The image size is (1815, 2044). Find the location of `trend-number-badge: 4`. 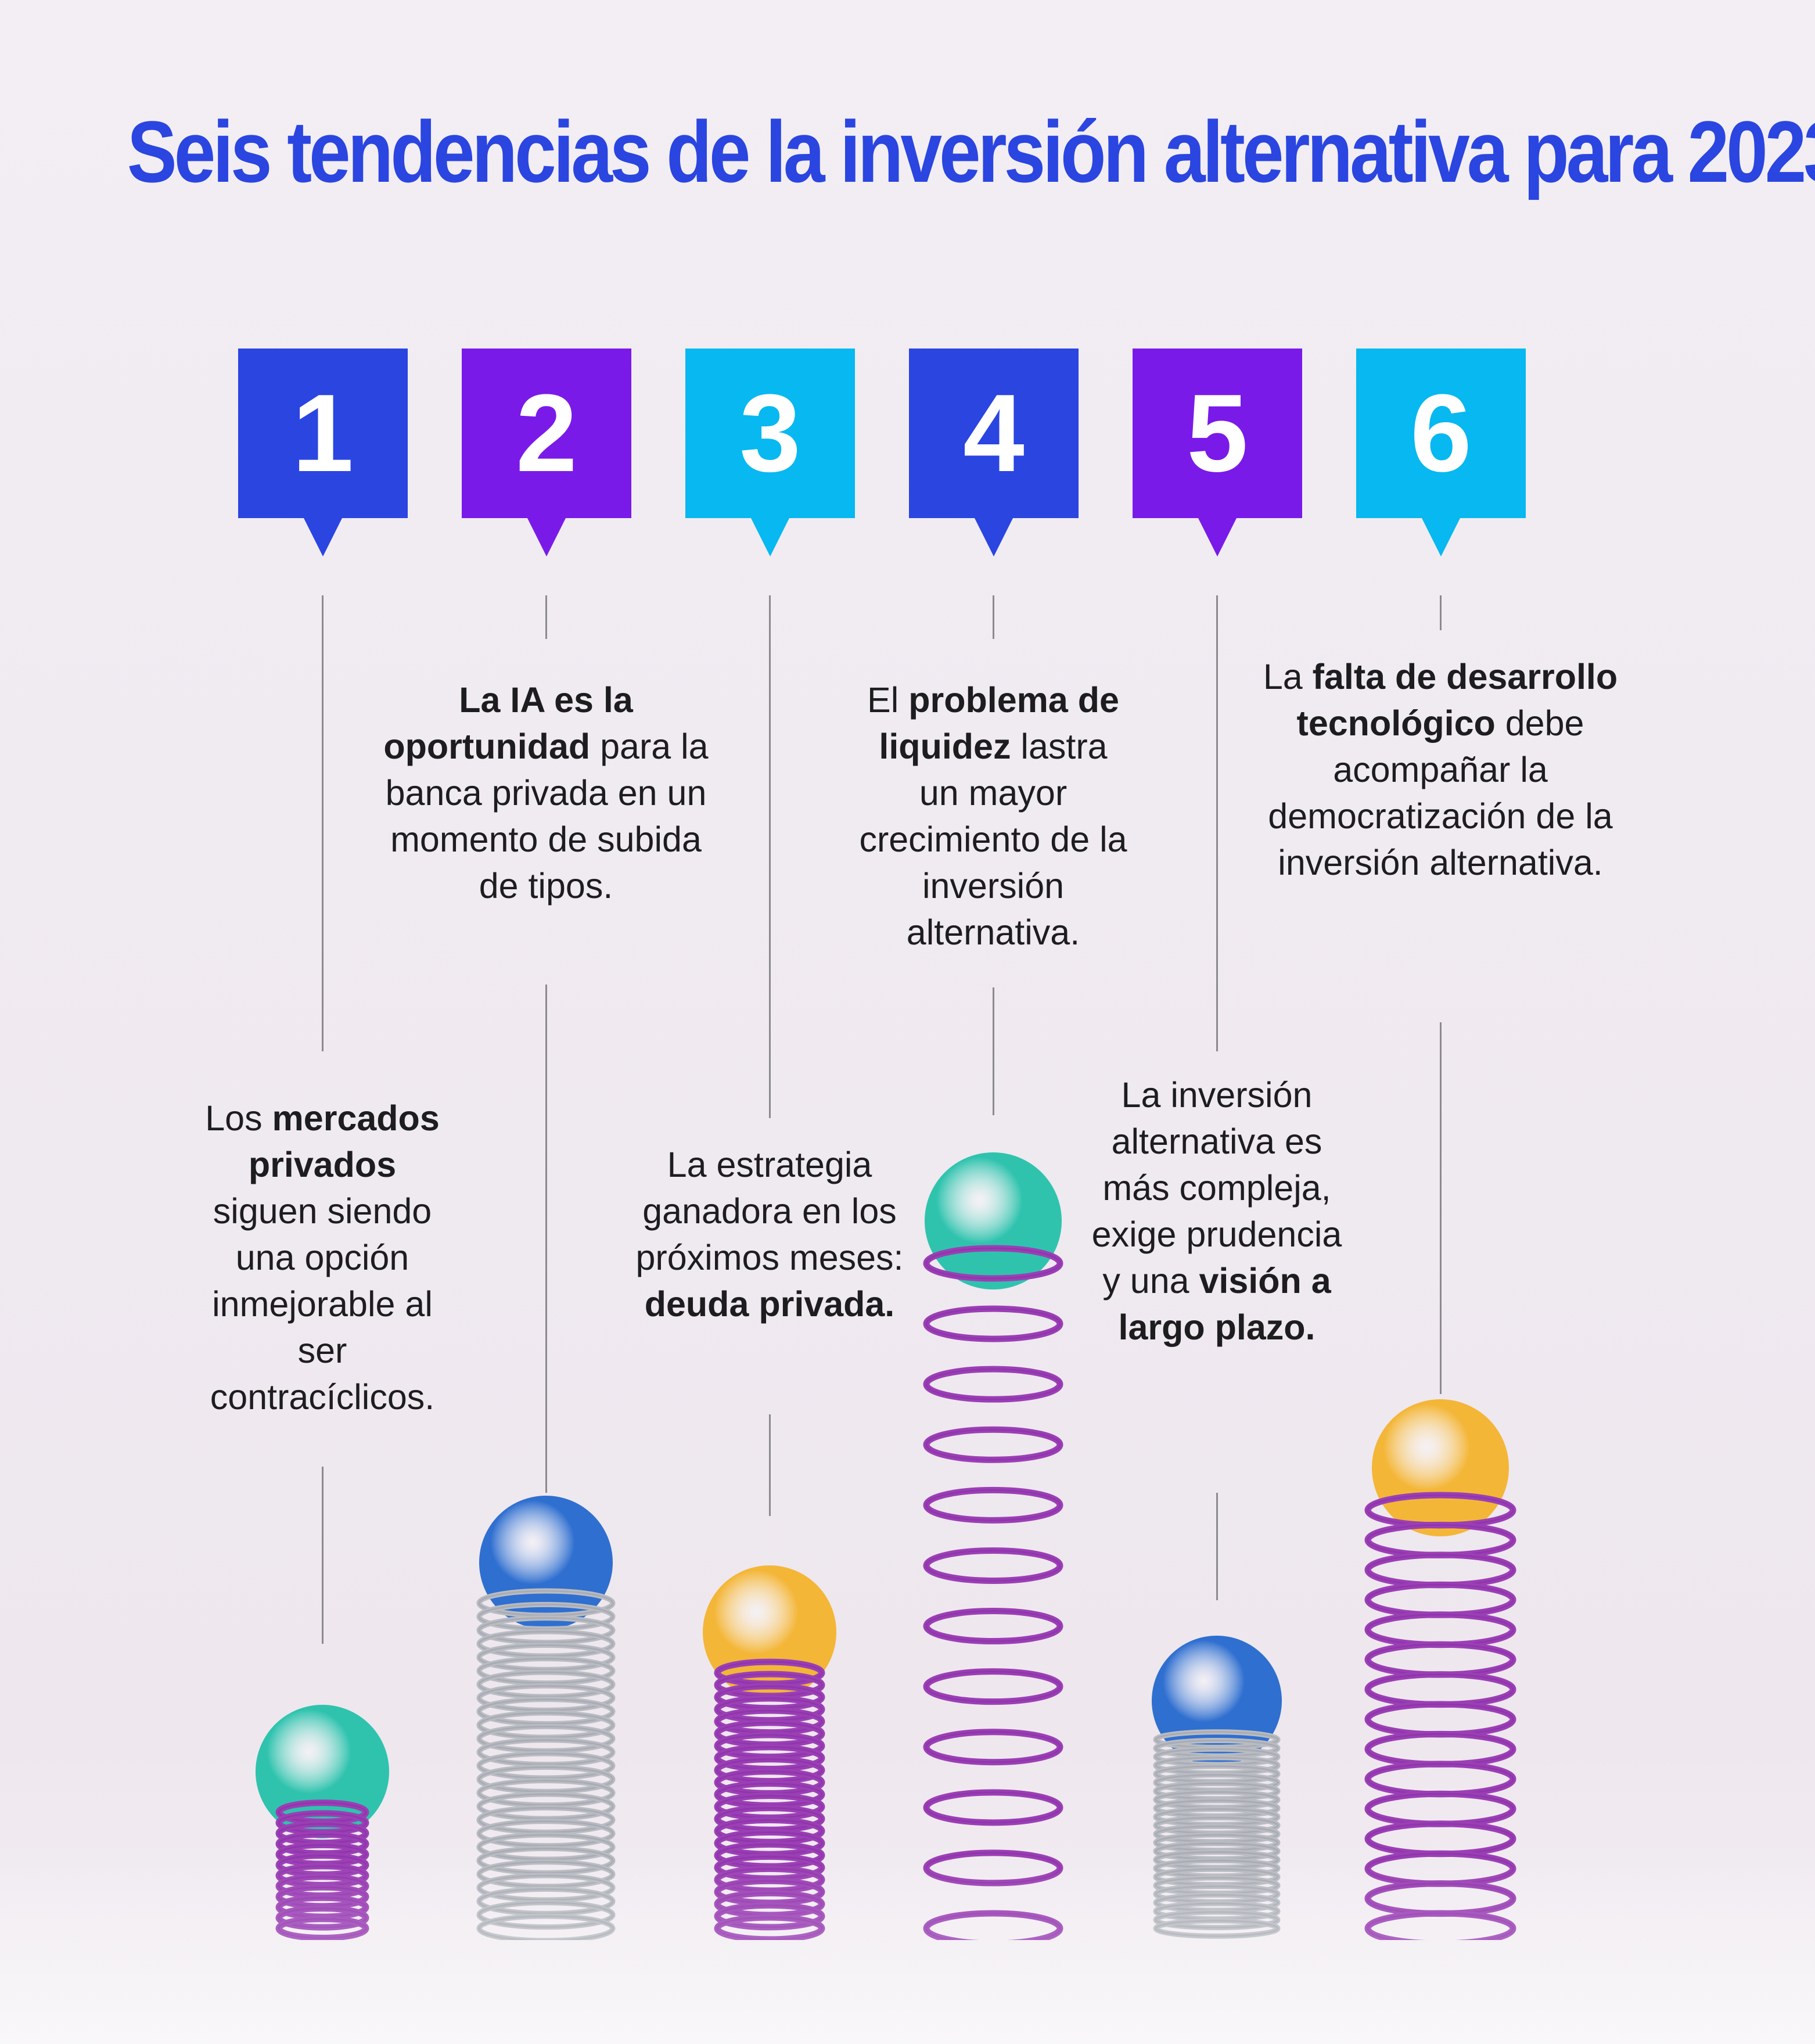

trend-number-badge: 4 is located at coordinates (994, 452).